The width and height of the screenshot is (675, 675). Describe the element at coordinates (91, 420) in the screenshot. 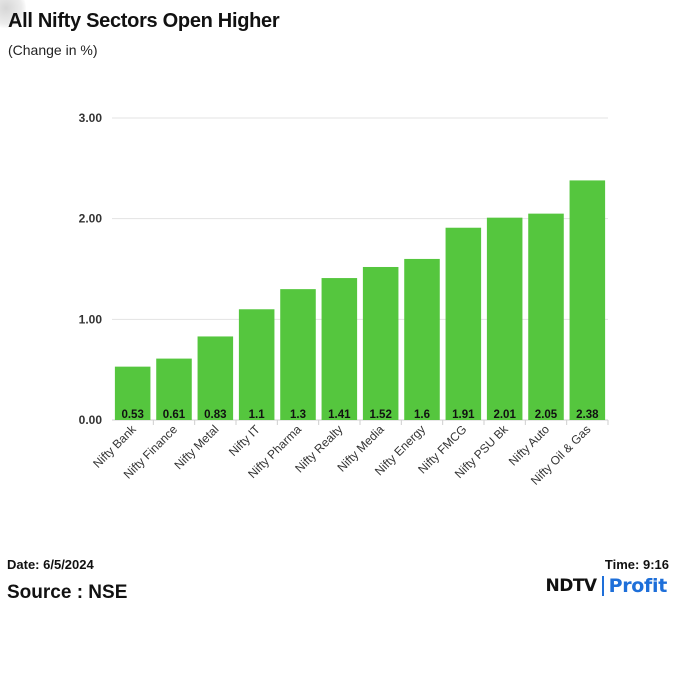

I see `y-tick-label: 0.00` at that location.